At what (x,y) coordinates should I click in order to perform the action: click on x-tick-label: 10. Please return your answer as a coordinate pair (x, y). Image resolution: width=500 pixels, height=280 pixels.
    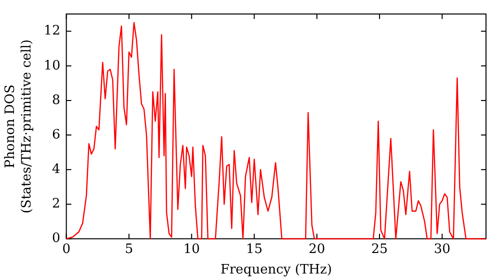
    Looking at the image, I should click on (191, 249).